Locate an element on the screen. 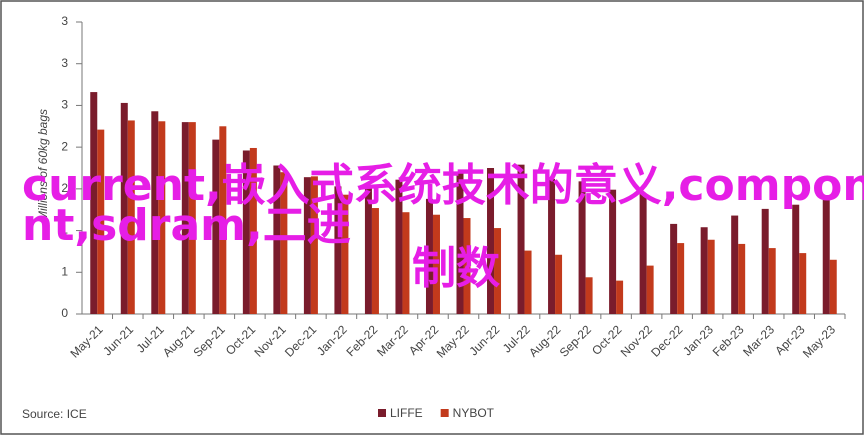  source: Source: ICE is located at coordinates (54, 414).